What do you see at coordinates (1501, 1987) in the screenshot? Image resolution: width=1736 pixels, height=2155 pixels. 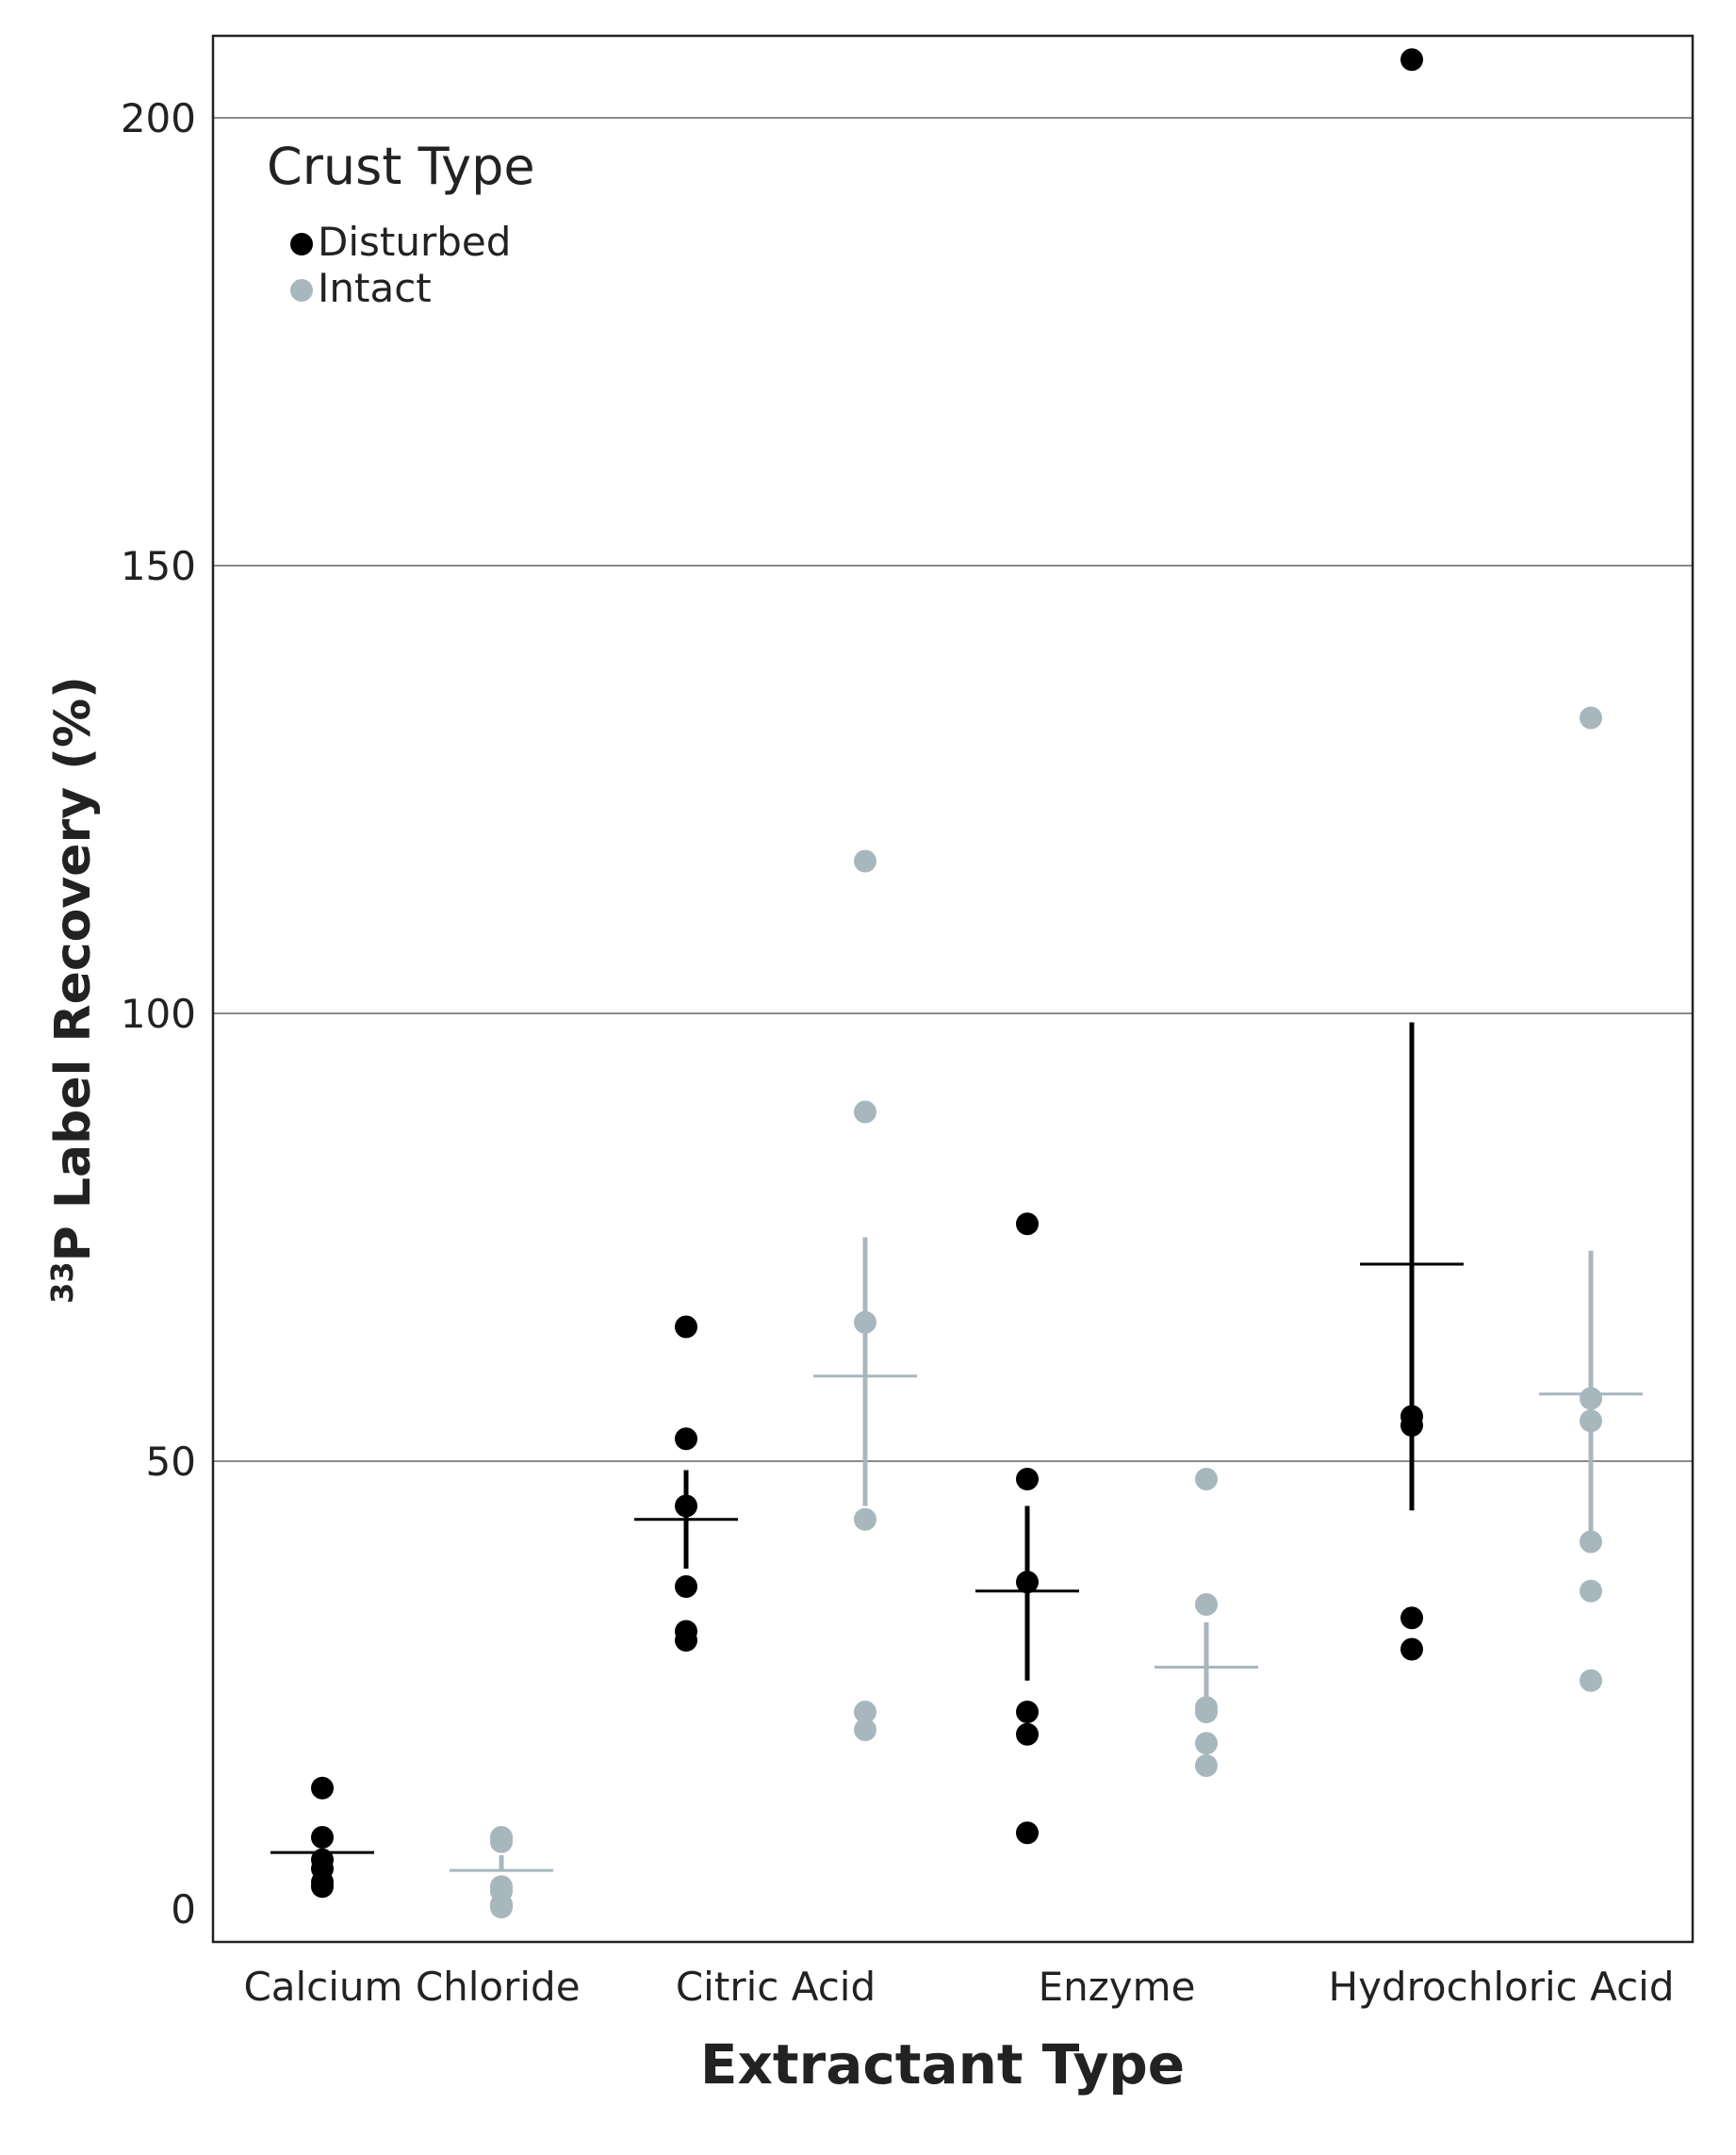 I see `x-tick-label-3: Hydrochloric Acid` at bounding box center [1501, 1987].